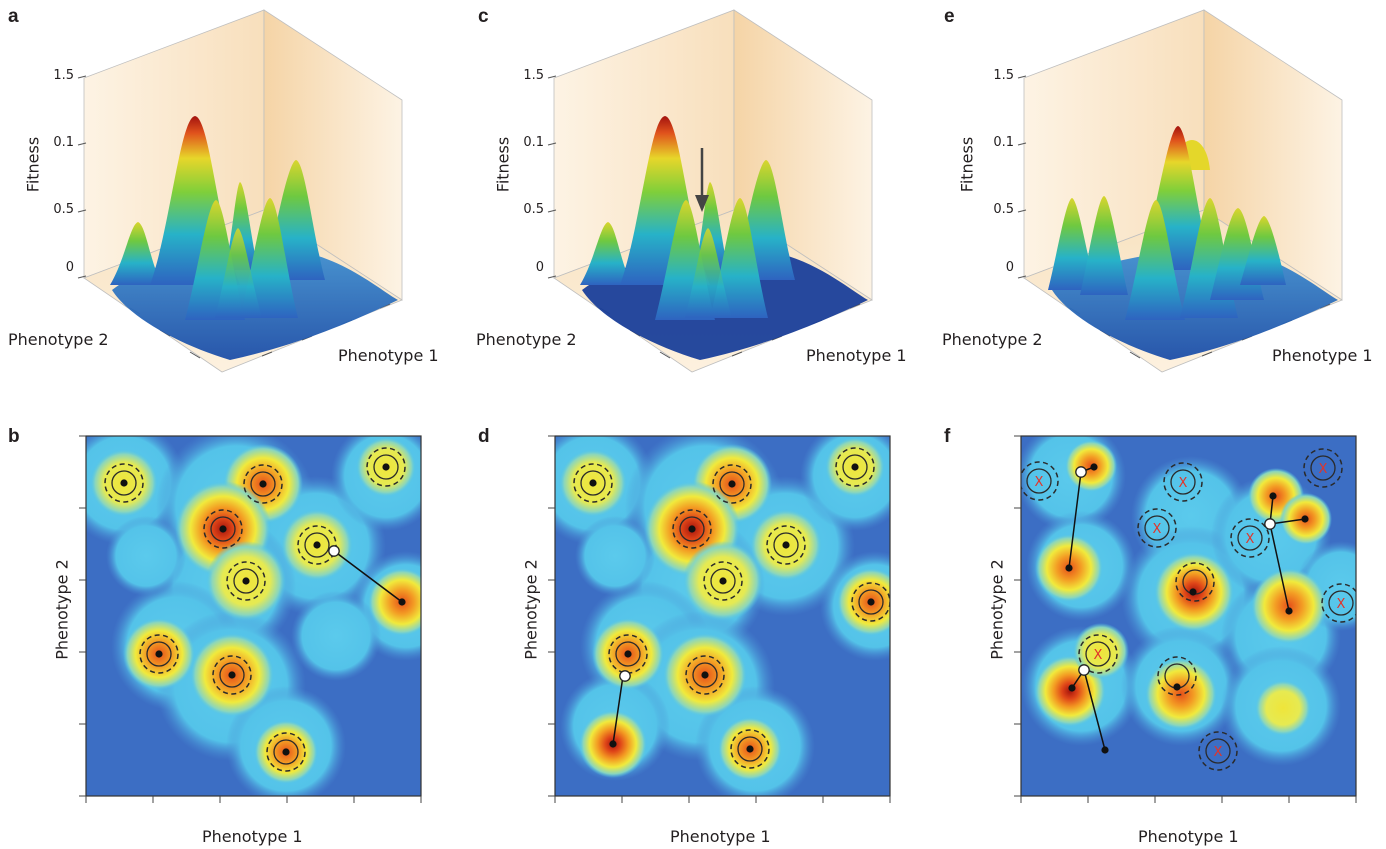  Describe the element at coordinates (484, 436) in the screenshot. I see `panel-letter-d: d` at that location.